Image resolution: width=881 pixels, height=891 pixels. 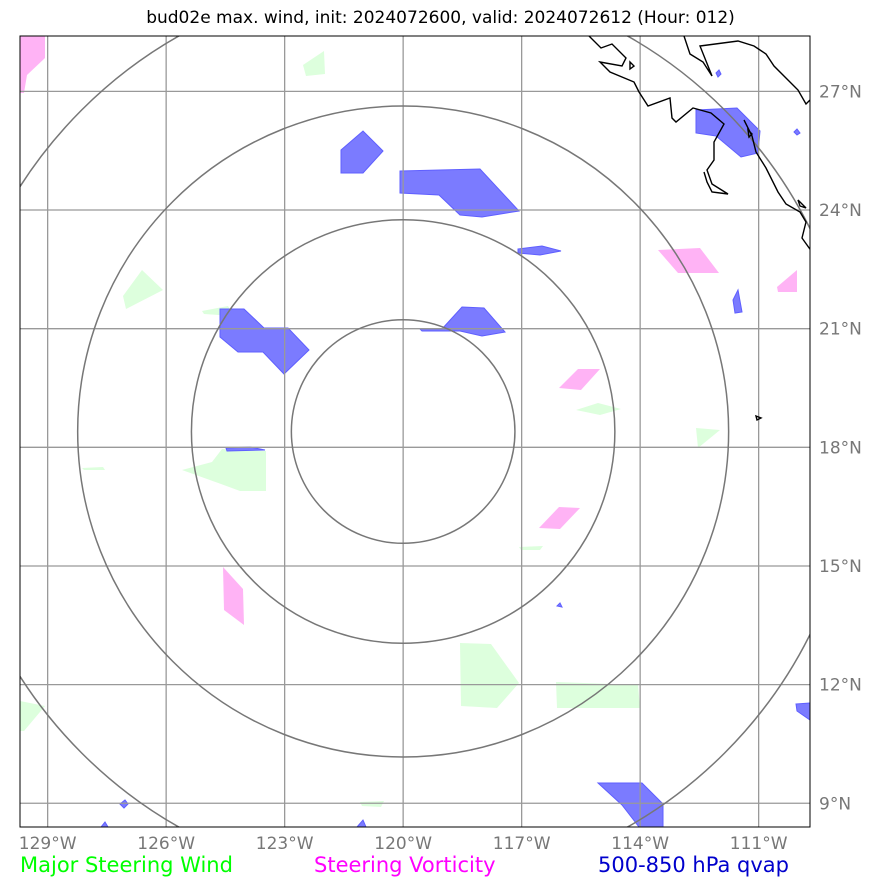 I want to click on legend-steering-vorticity: Steering Vorticity, so click(x=405, y=865).